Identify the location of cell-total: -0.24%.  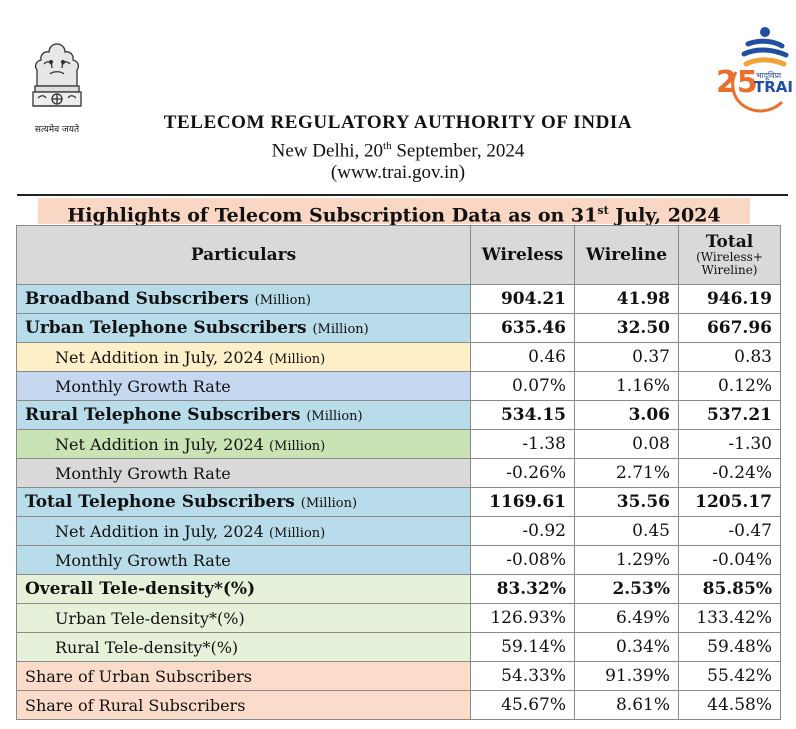
(729, 473).